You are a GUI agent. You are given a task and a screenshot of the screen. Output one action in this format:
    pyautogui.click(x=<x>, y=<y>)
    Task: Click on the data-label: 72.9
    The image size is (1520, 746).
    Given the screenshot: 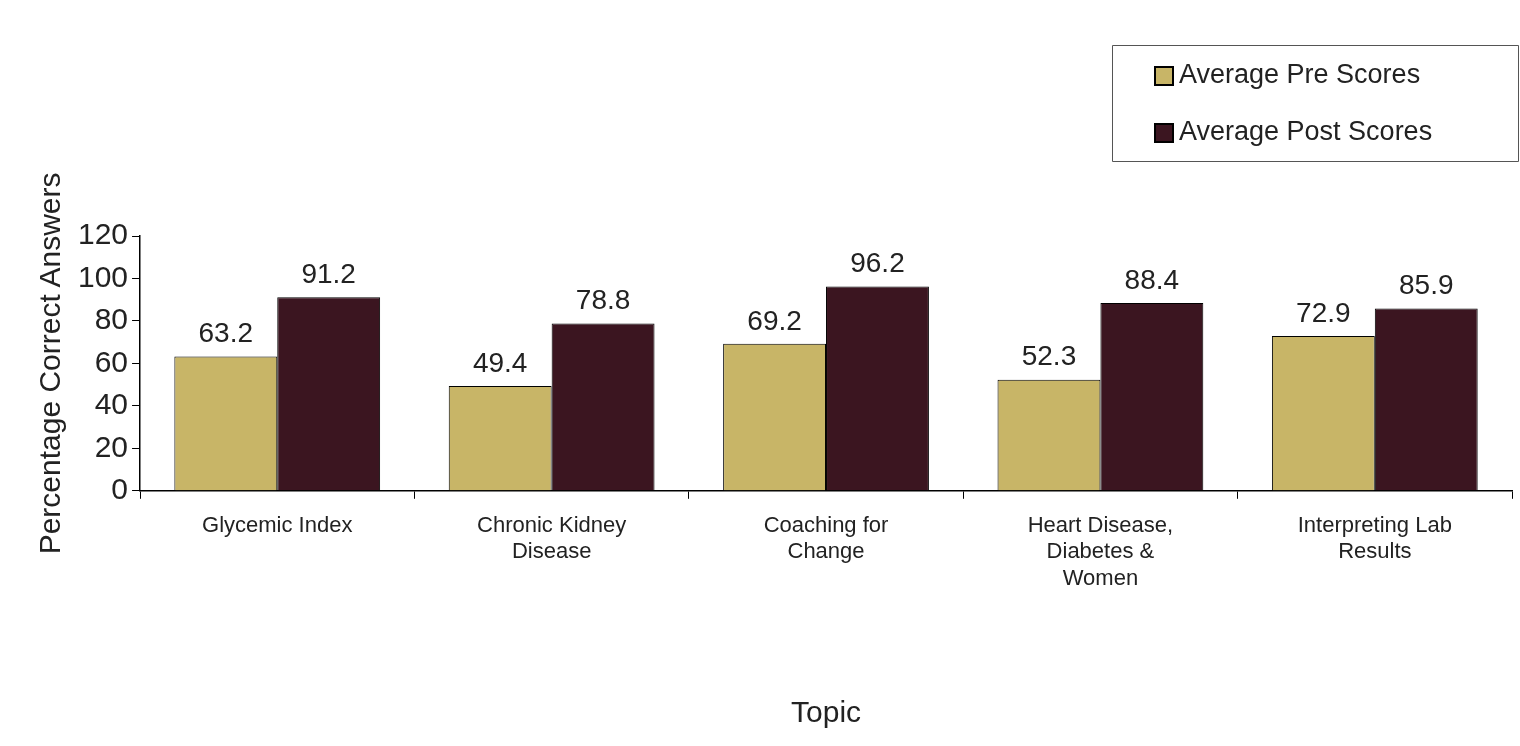 What is the action you would take?
    pyautogui.click(x=1323, y=312)
    